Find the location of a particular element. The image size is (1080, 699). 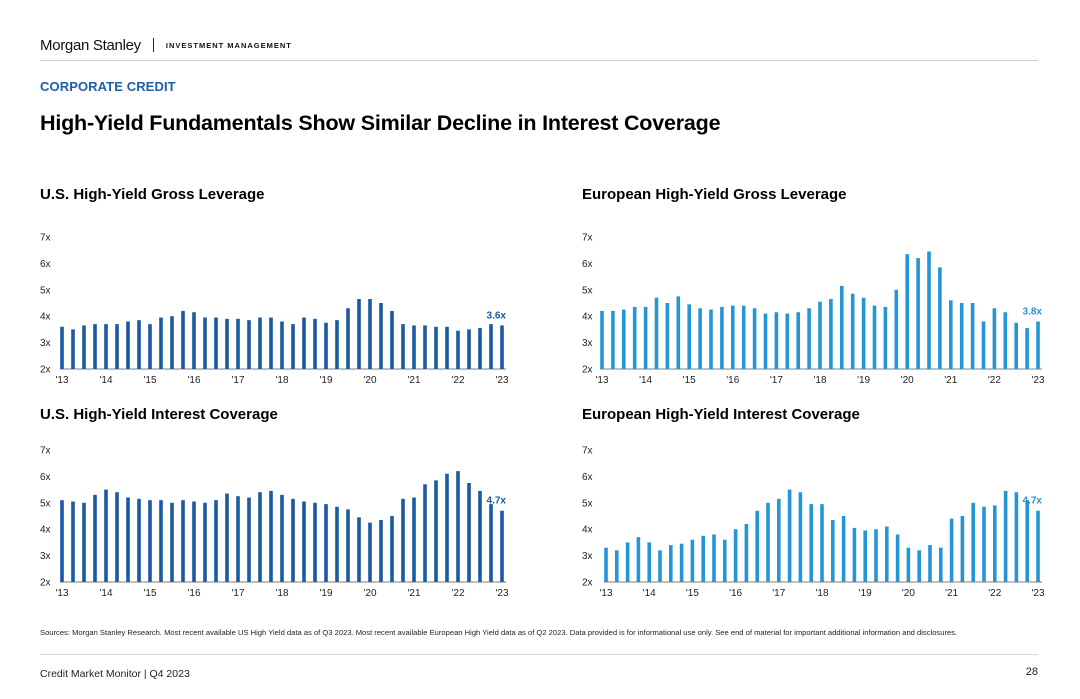

x-tick-label: '14 is located at coordinates (105, 593).